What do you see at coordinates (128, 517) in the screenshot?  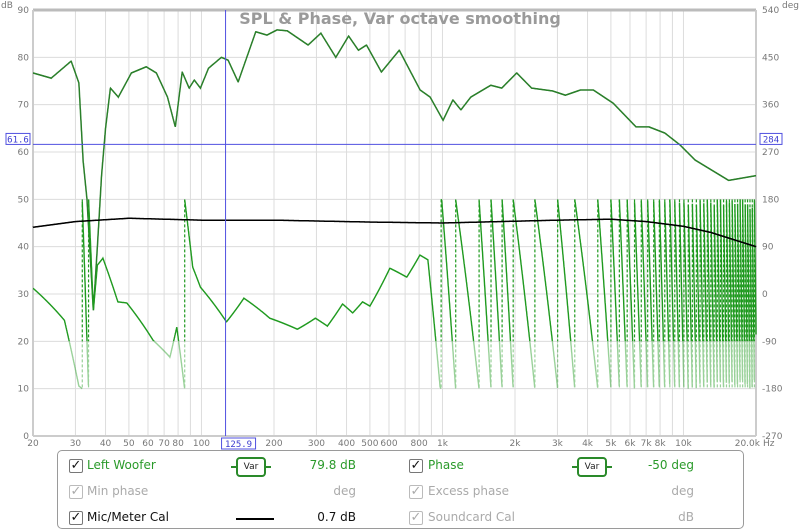 I see `mic-meter-cal-label: Mic/Meter Cal` at bounding box center [128, 517].